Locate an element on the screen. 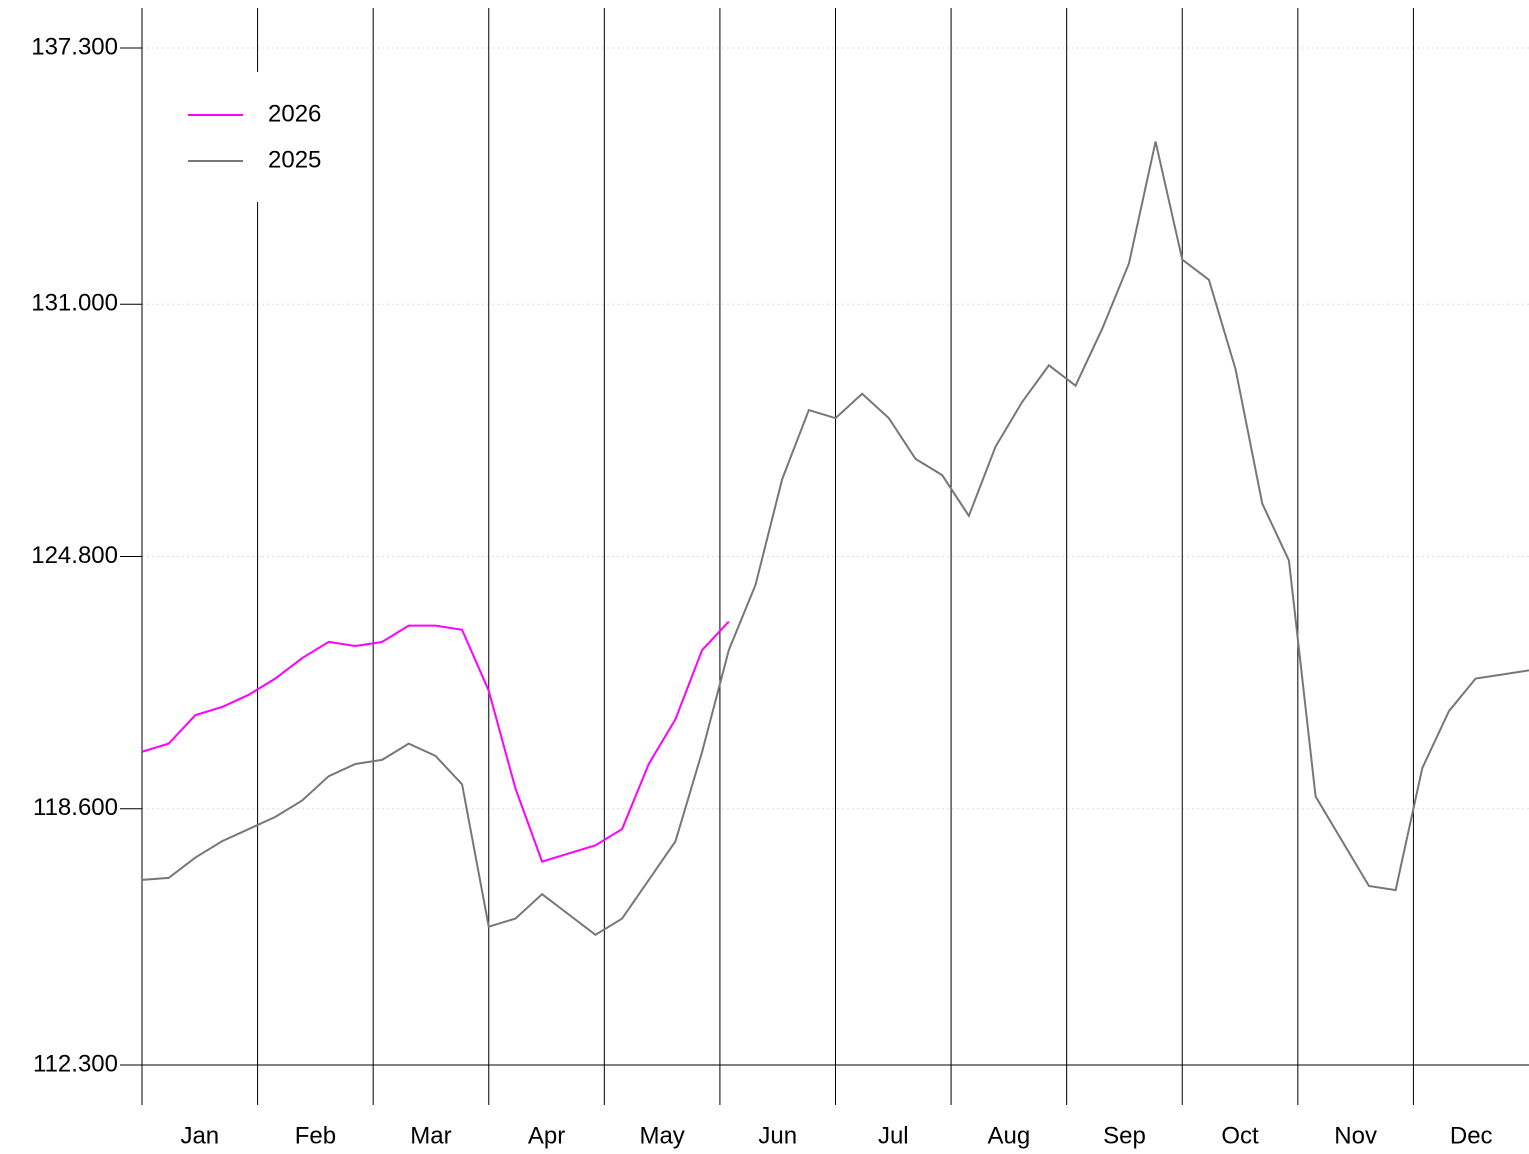 This screenshot has height=1154, width=1529. x-tick-label: Mar is located at coordinates (430, 1135).